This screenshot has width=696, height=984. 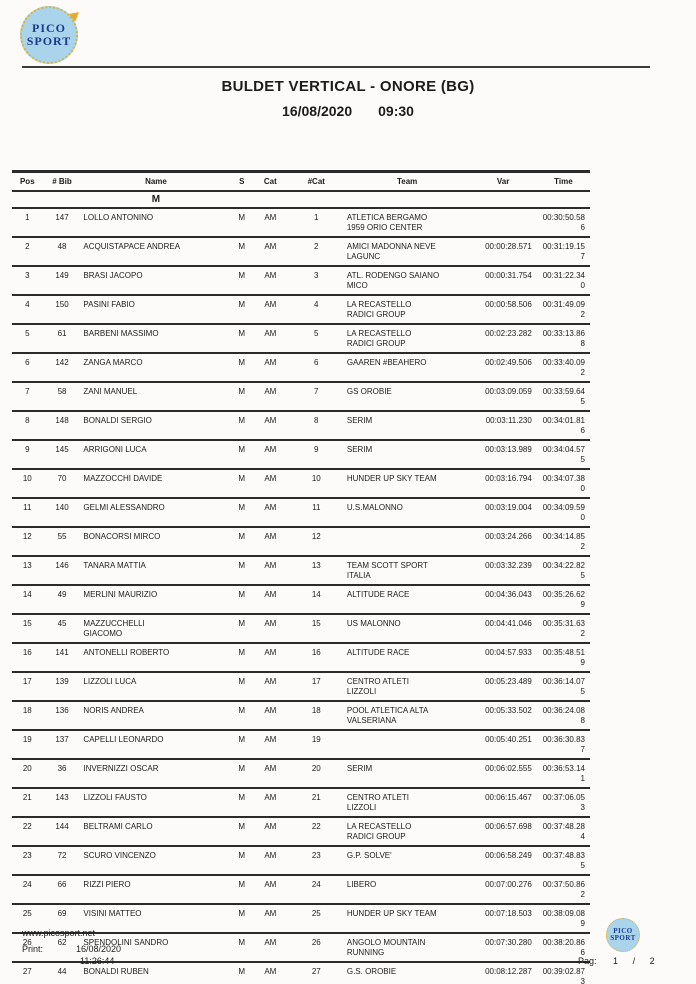 I want to click on cell-team: HUNDER UP SKY TEAM, so click(x=391, y=913).